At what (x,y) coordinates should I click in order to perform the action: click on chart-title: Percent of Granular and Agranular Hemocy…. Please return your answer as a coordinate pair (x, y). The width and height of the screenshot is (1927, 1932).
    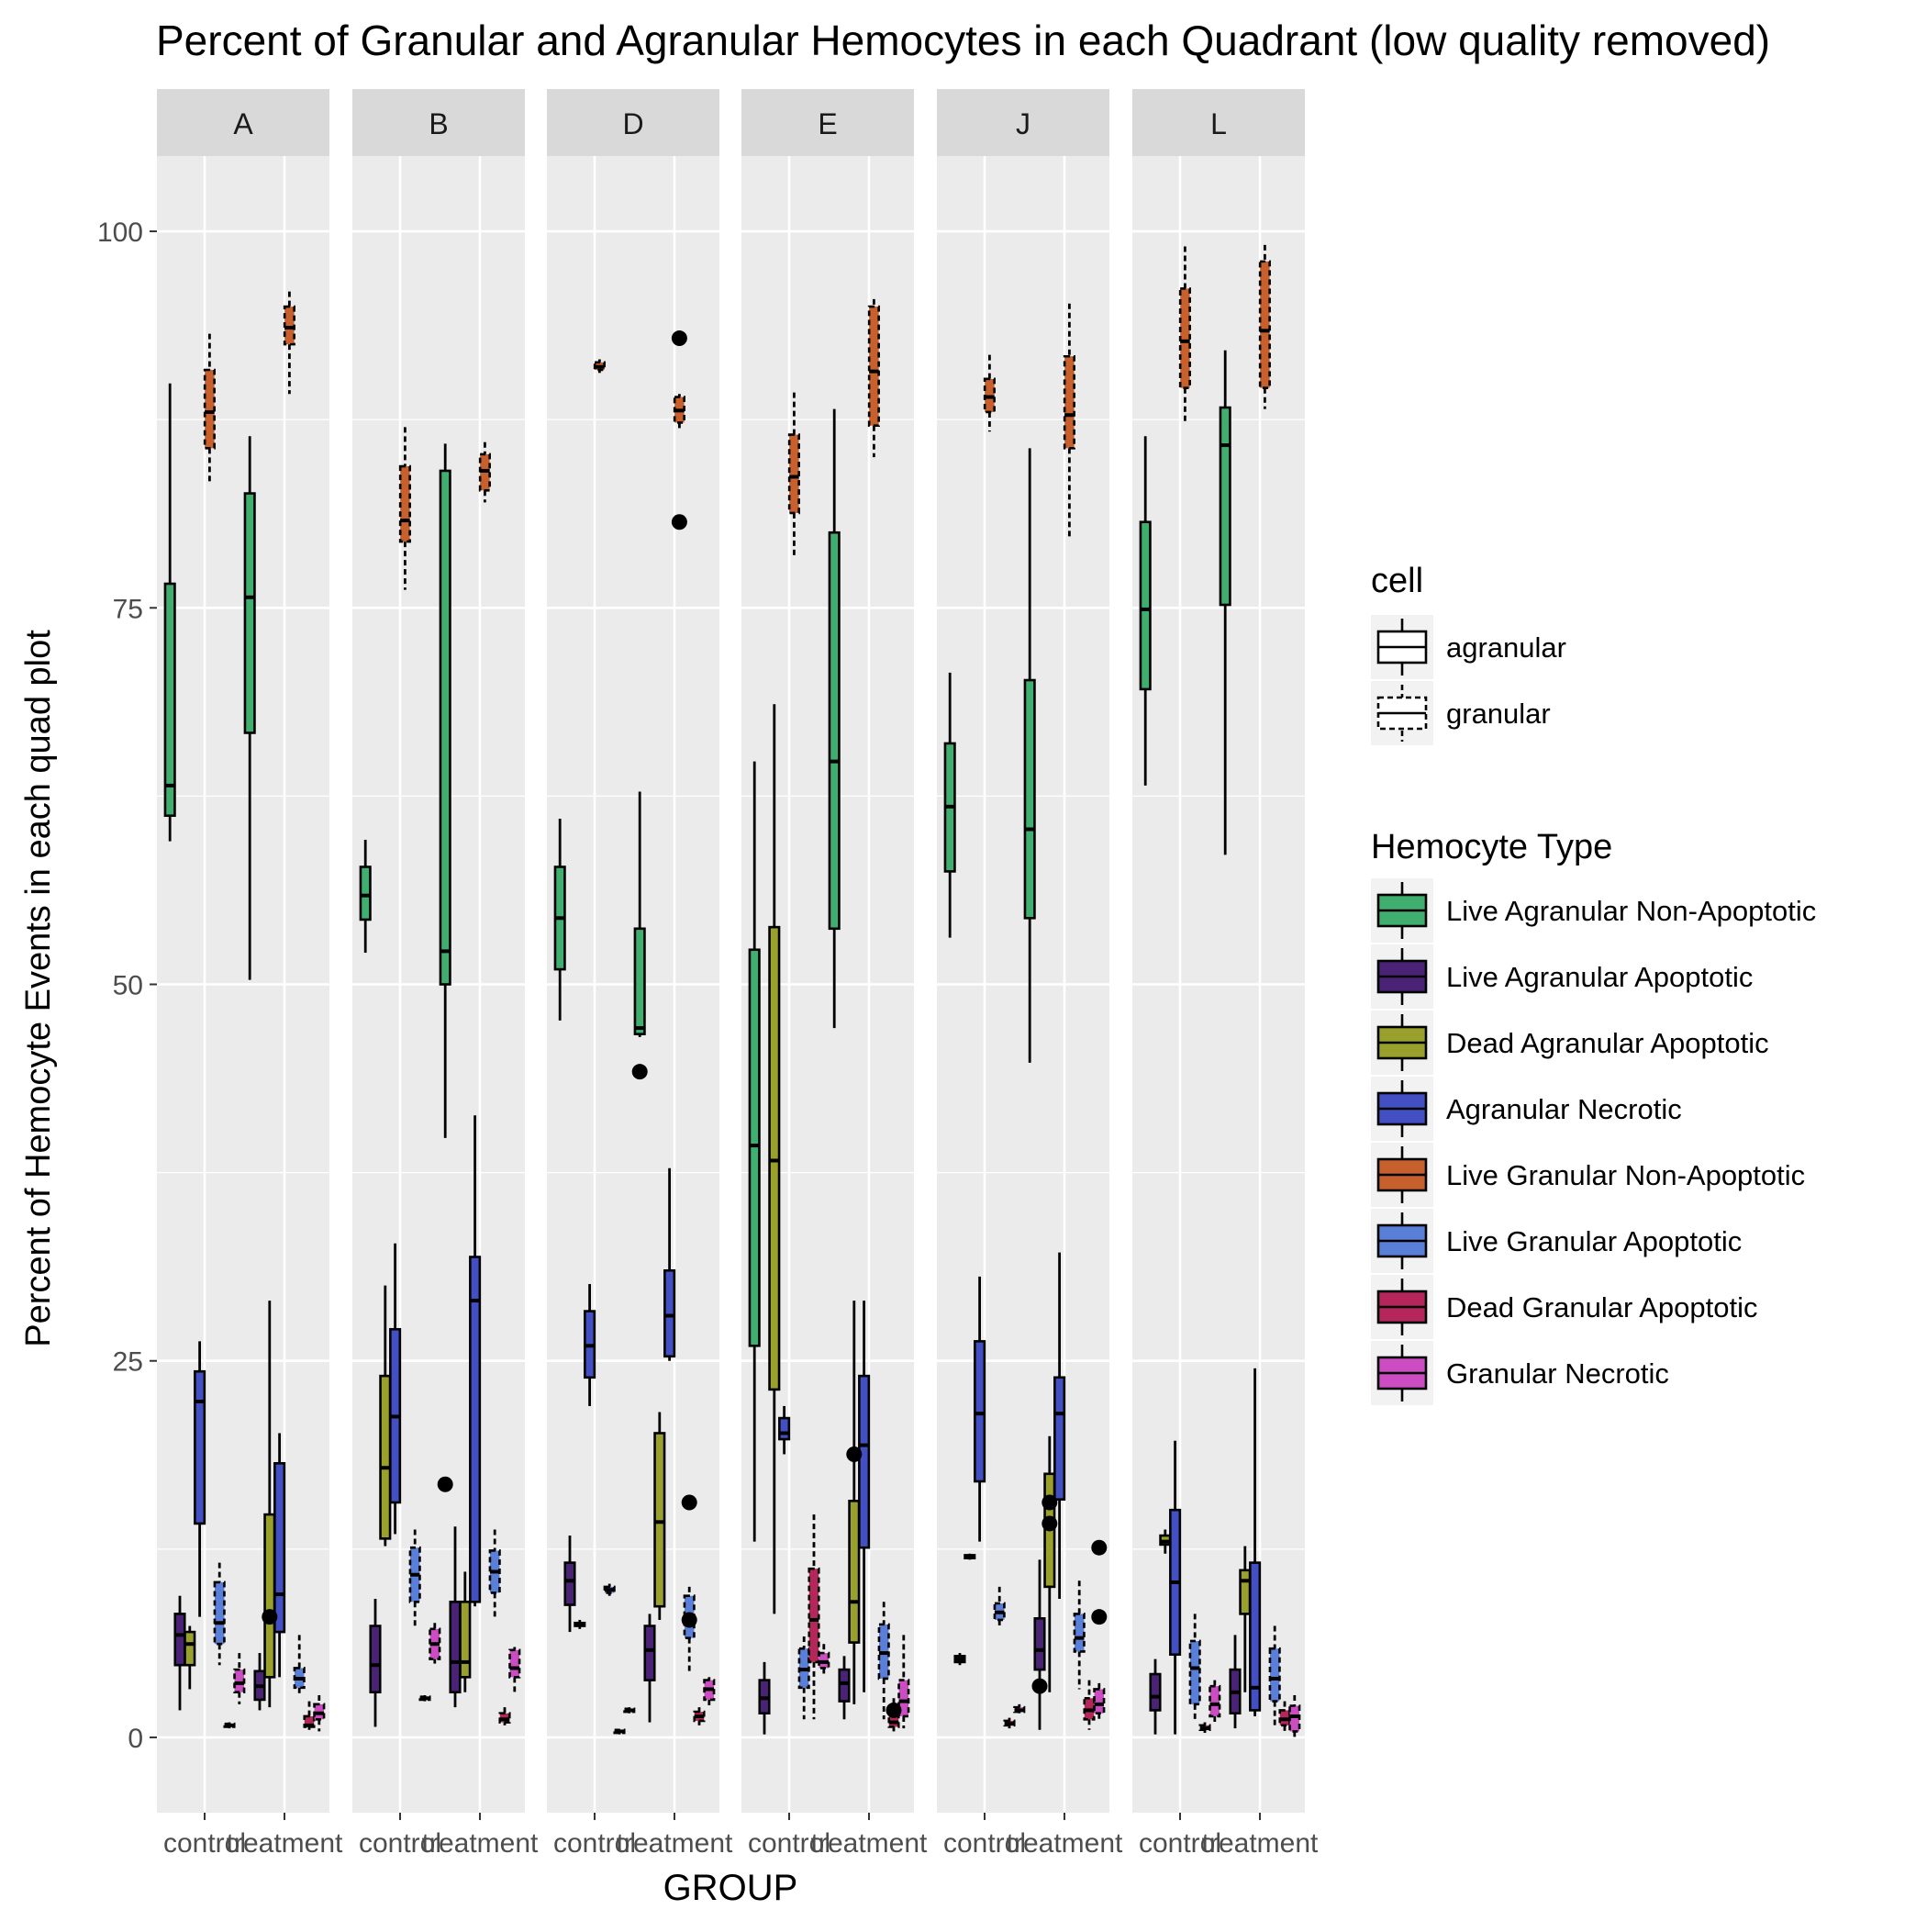
    Looking at the image, I should click on (963, 40).